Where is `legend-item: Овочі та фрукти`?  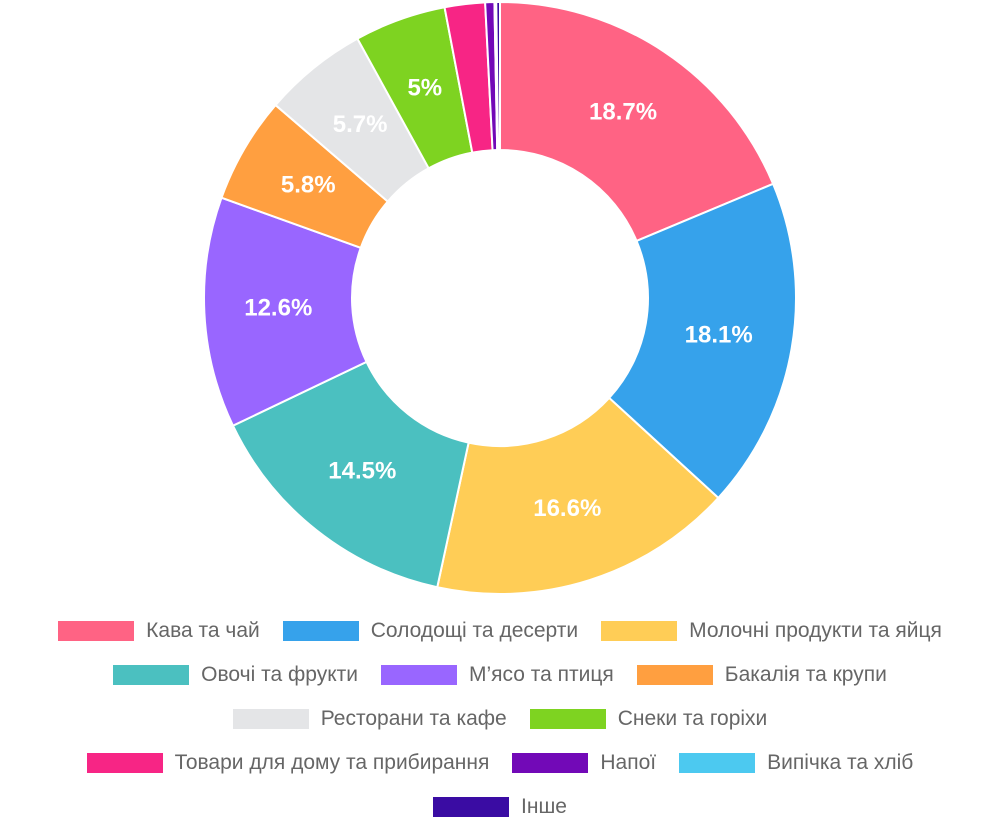
legend-item: Овочі та фрукти is located at coordinates (235, 674).